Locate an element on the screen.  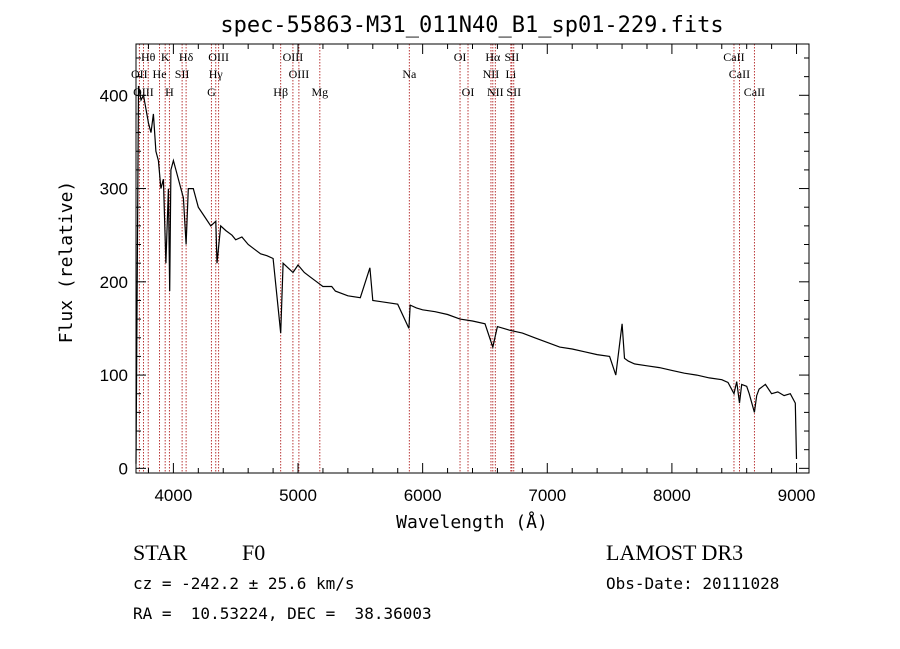
x-tick-label: 6000 is located at coordinates (423, 495).